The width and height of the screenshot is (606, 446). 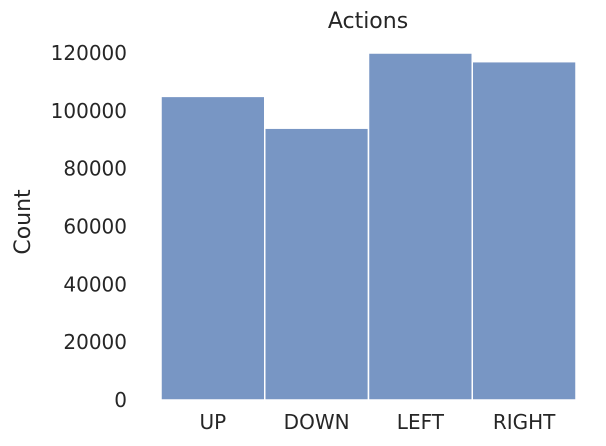 What do you see at coordinates (524, 230) in the screenshot?
I see `bar-right` at bounding box center [524, 230].